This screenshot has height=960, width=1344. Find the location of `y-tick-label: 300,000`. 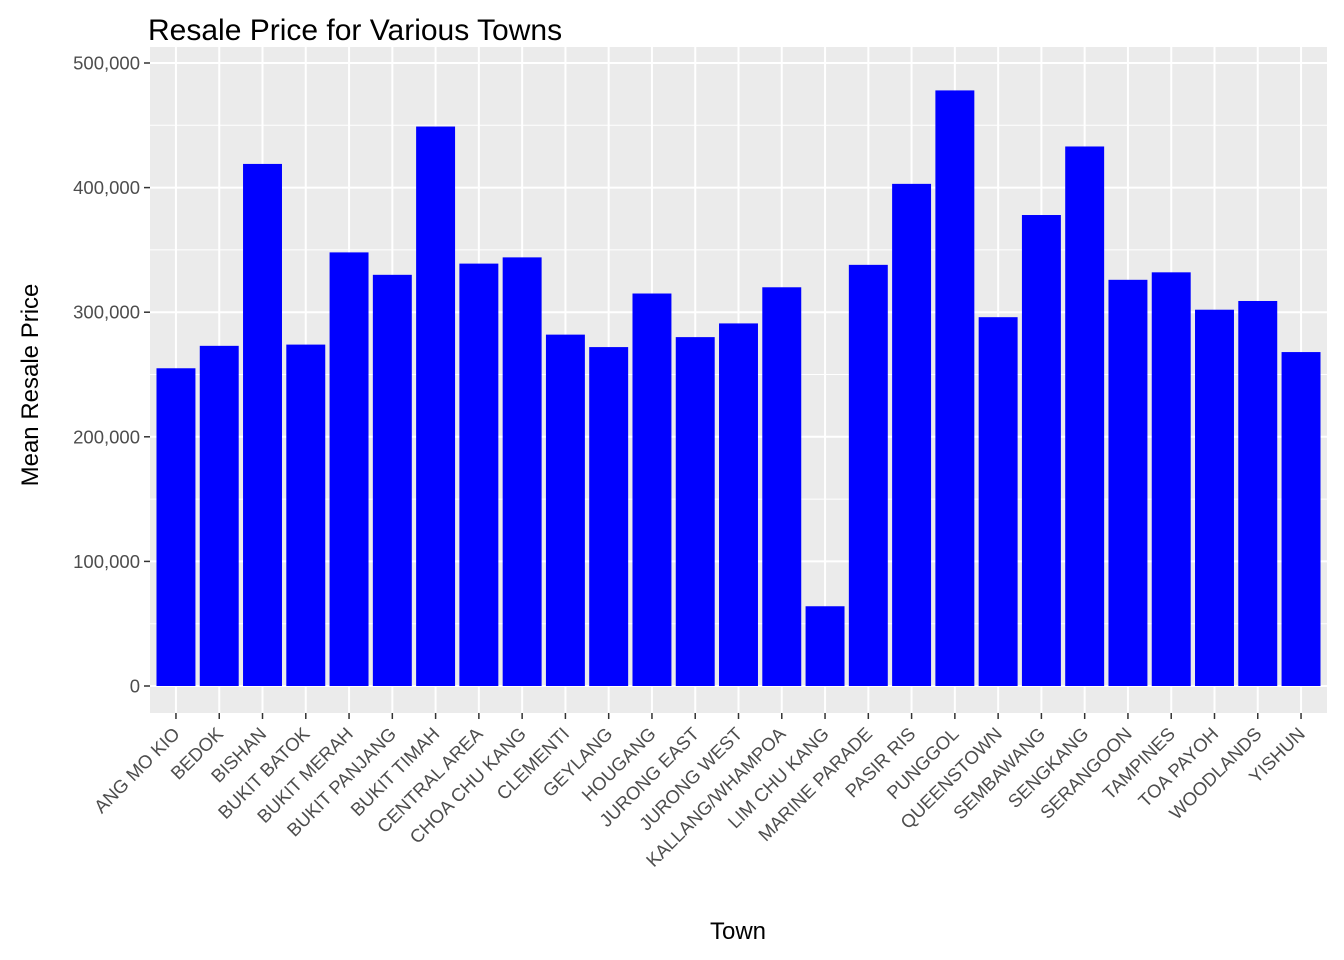

y-tick-label: 300,000 is located at coordinates (106, 312).